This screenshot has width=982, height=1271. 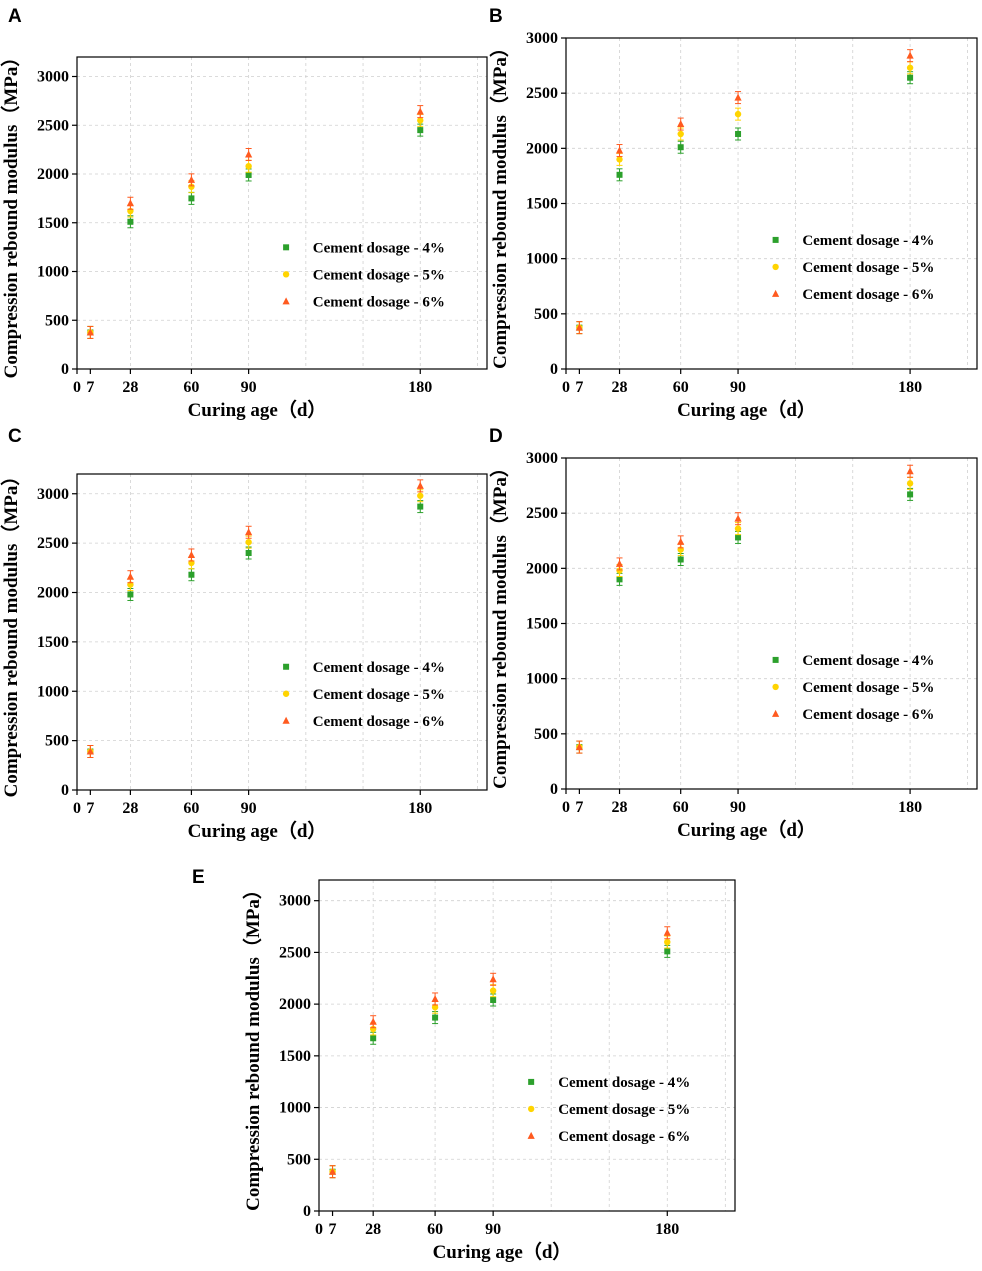 I want to click on y-tick-label: 3000, so click(x=542, y=38).